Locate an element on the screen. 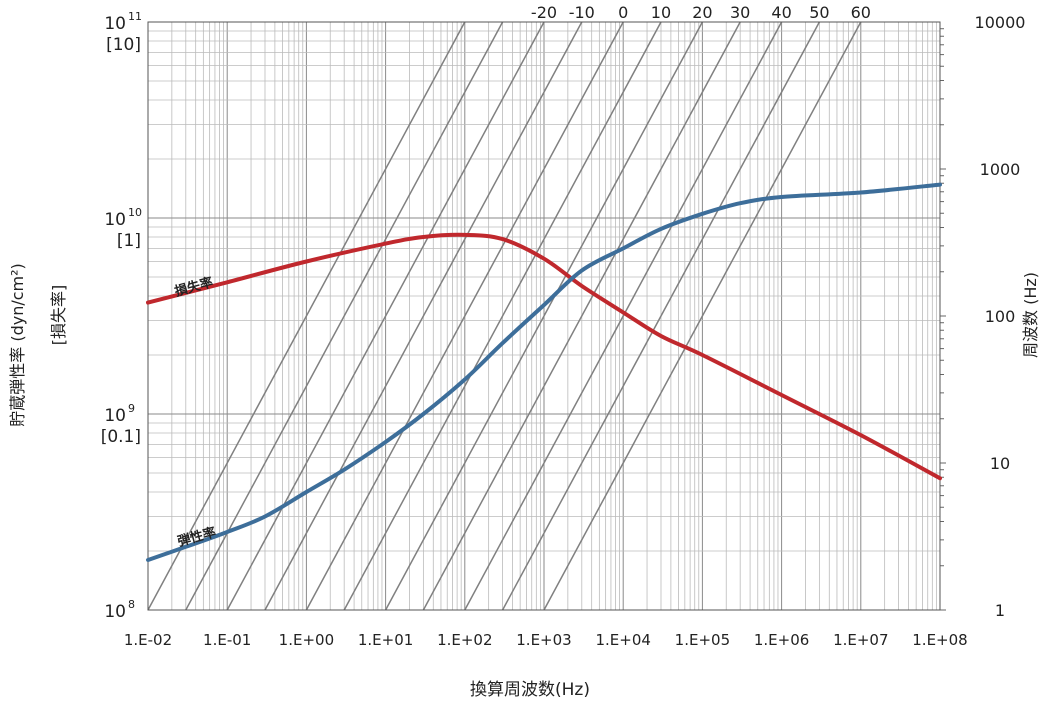 Image resolution: width=1049 pixels, height=711 pixels. isotherm-label: 0 is located at coordinates (623, 12).